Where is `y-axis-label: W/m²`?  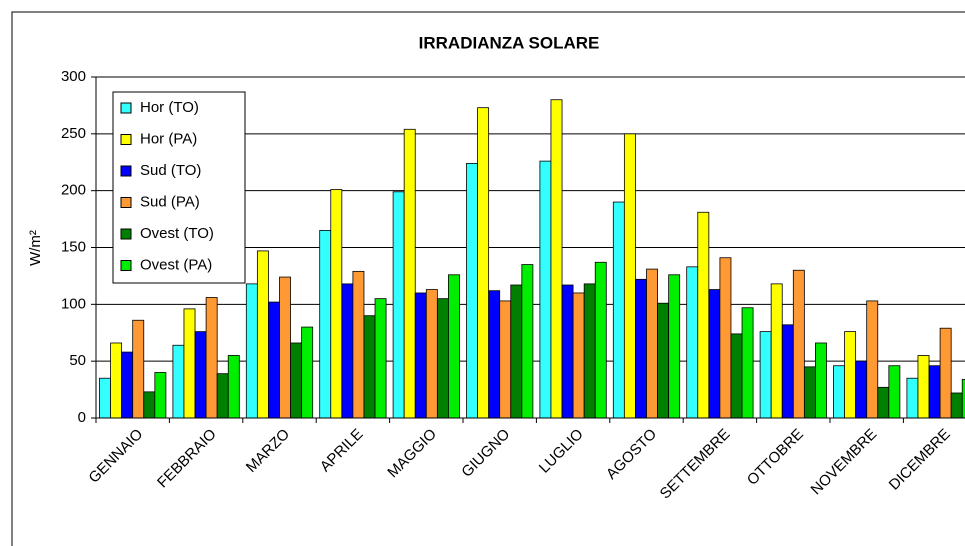 y-axis-label: W/m² is located at coordinates (35, 248).